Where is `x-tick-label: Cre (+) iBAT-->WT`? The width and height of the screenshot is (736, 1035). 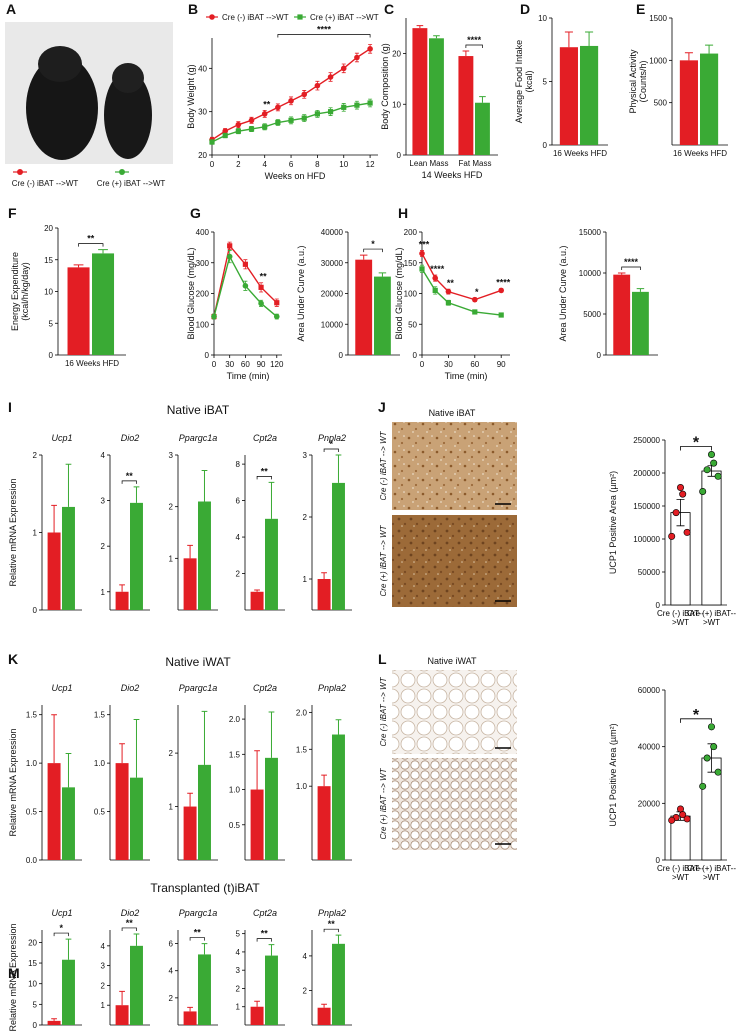 x-tick-label: Cre (+) iBAT-->WT is located at coordinates (711, 618).